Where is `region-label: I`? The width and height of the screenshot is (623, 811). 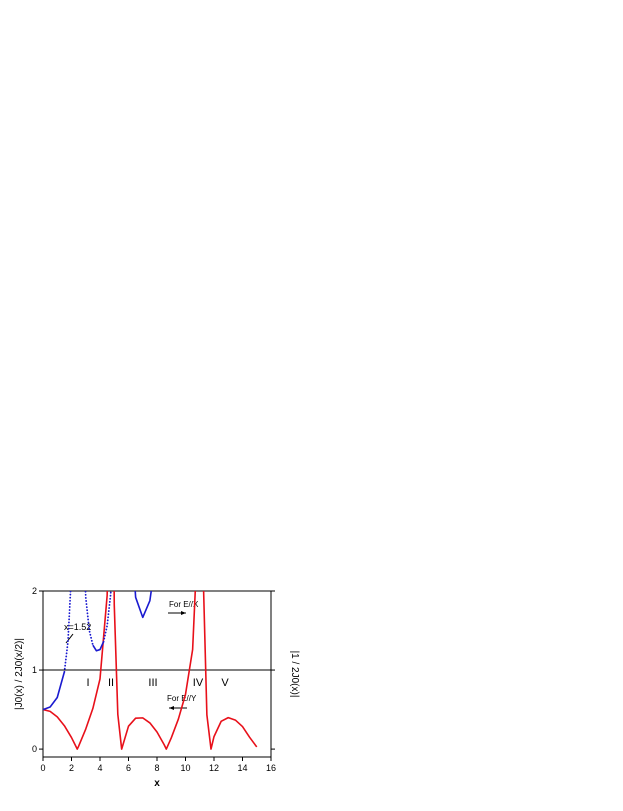
region-label: I is located at coordinates (87, 683).